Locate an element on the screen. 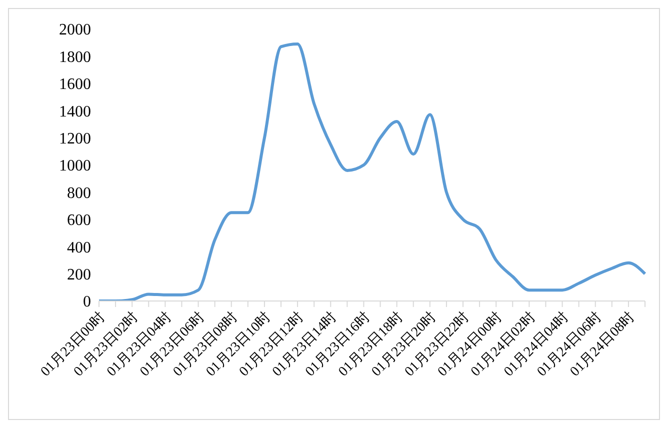 This screenshot has height=429, width=668. y-tick-label: 1000 is located at coordinates (75, 166).